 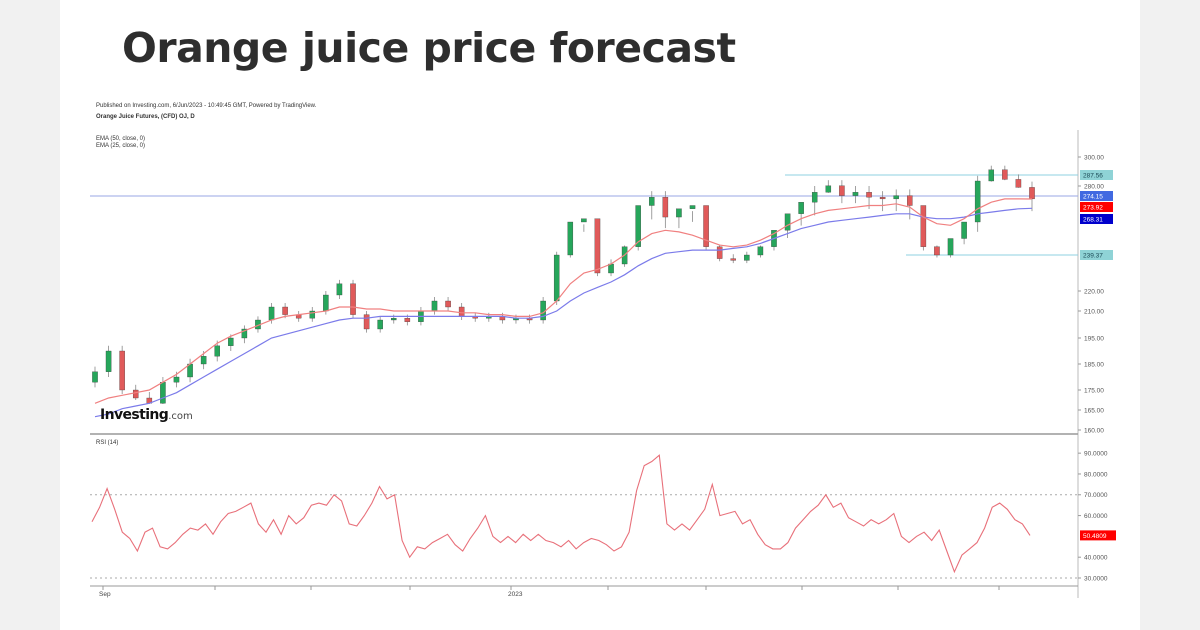 I want to click on symbol-title: Orange Juice Futures, (CFD) OJ, D, so click(x=145, y=117).